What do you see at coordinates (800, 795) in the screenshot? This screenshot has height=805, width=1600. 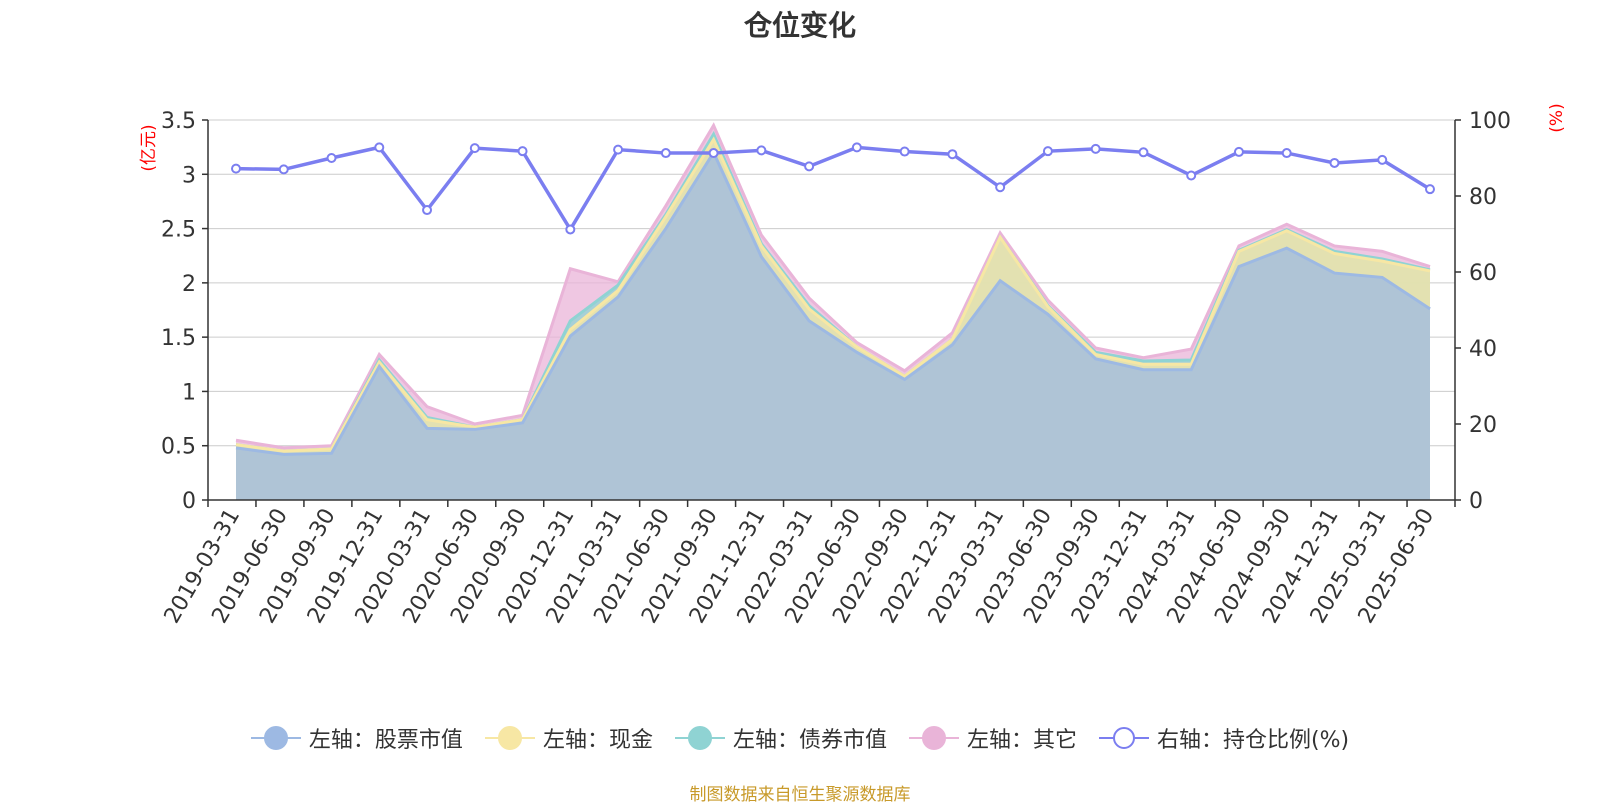 I see `source-note: 制图数据来自恒生聚源数据库` at bounding box center [800, 795].